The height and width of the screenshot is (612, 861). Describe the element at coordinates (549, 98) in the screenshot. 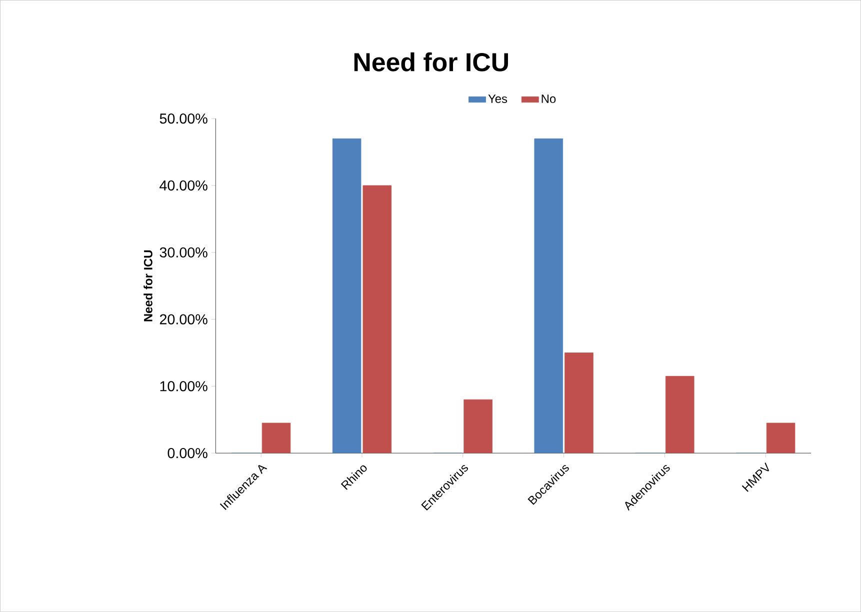

I see `legend-label: No` at that location.